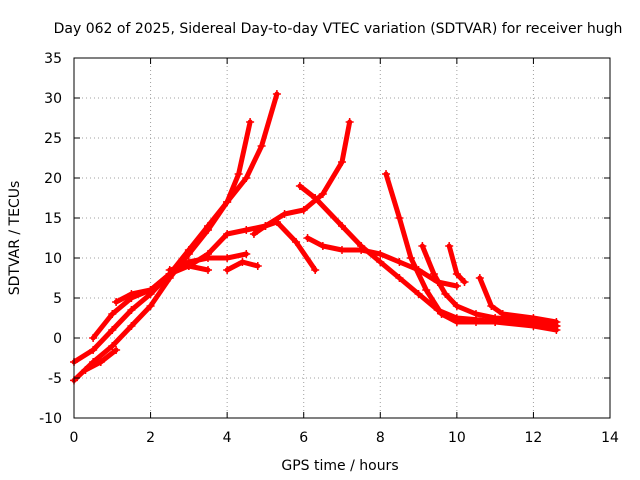 This screenshot has height=480, width=640. Describe the element at coordinates (380, 438) in the screenshot. I see `x-tick-label-4: 8` at that location.